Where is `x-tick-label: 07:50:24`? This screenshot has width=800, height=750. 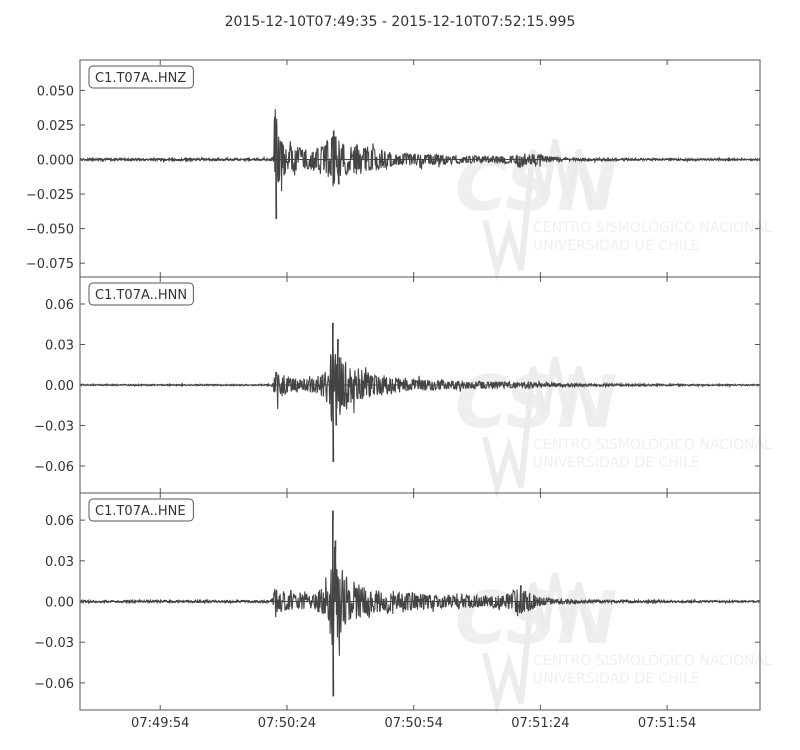
x-tick-label: 07:50:24 is located at coordinates (287, 723).